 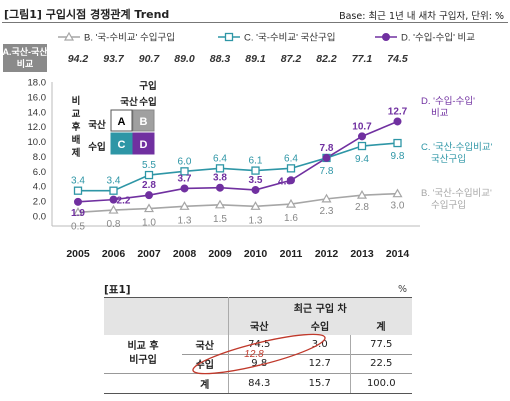 I want to click on series-line-B, so click(x=237, y=203).